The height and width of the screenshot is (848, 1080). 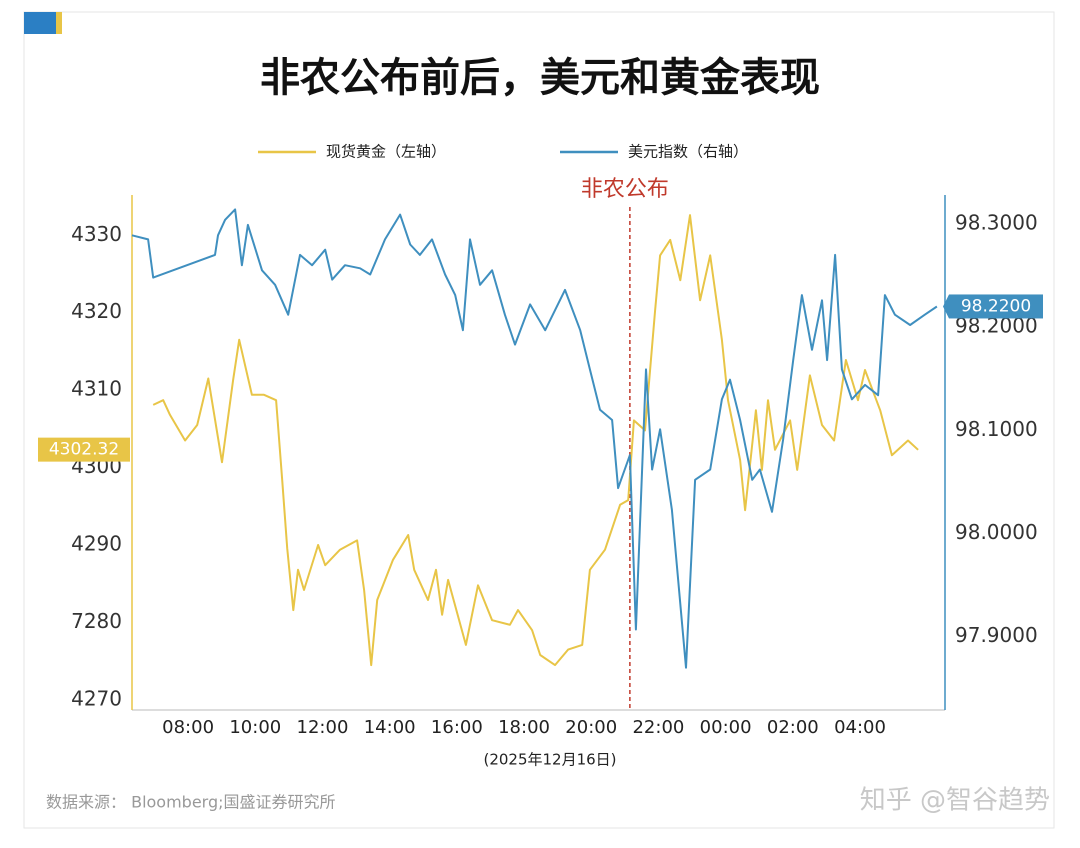 I want to click on x-tick-label: 08:00, so click(x=188, y=727).